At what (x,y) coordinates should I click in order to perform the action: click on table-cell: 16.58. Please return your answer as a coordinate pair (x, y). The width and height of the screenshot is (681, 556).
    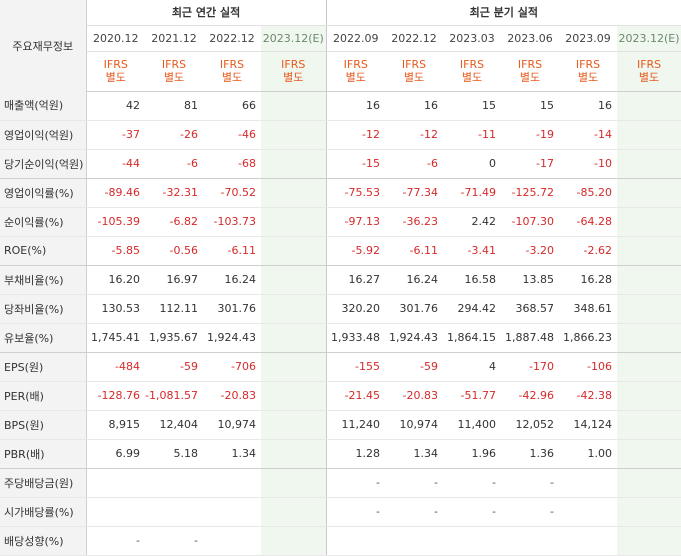
    Looking at the image, I should click on (472, 280).